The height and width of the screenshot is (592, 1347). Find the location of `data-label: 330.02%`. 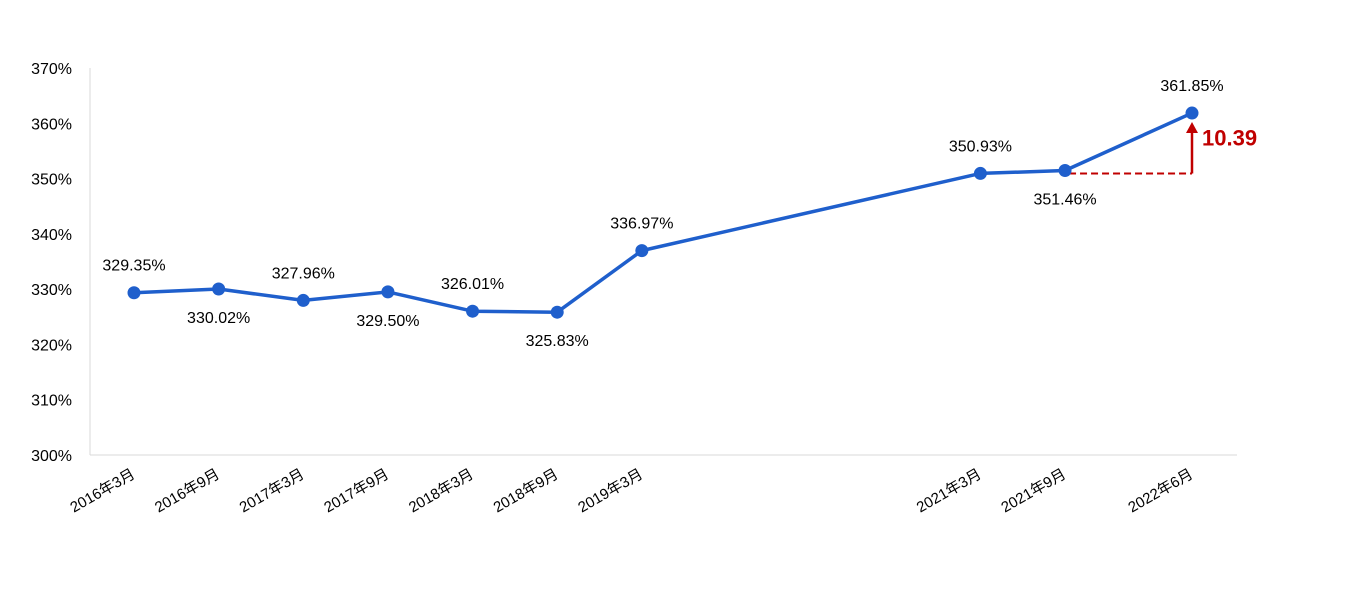

data-label: 330.02% is located at coordinates (218, 318).